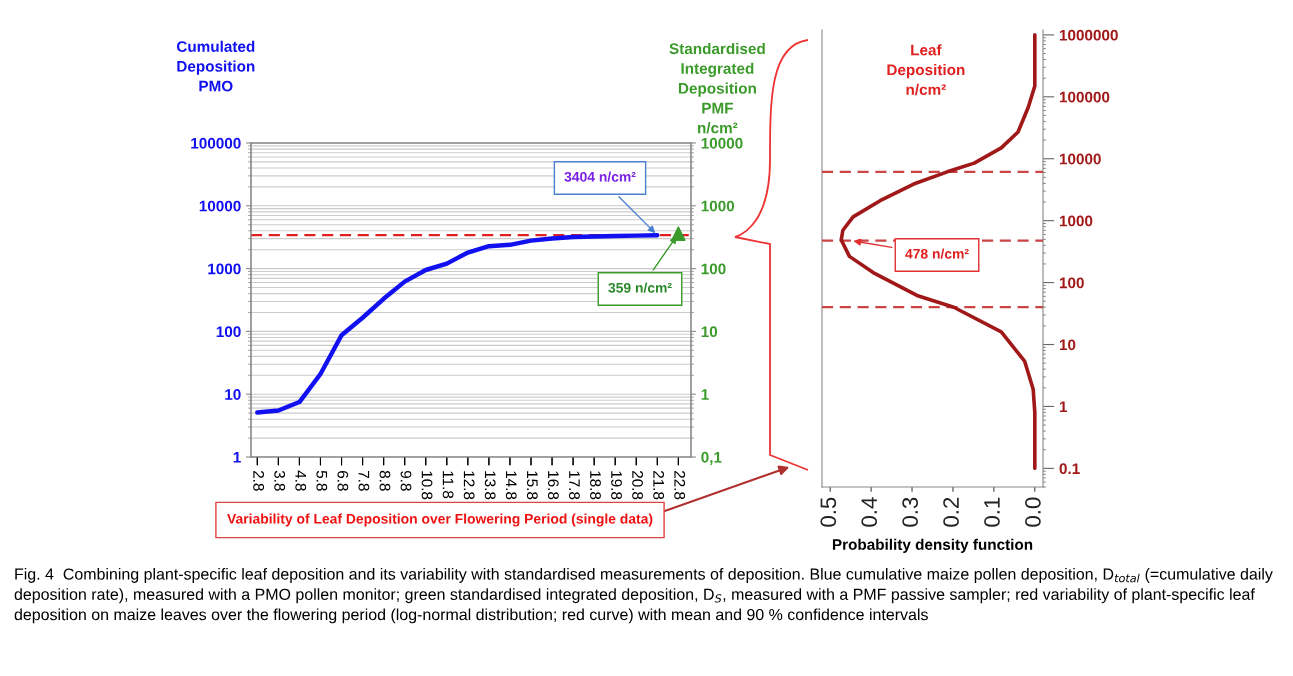 This screenshot has width=1293, height=676. I want to click on x-tick-label: 20.8, so click(637, 485).